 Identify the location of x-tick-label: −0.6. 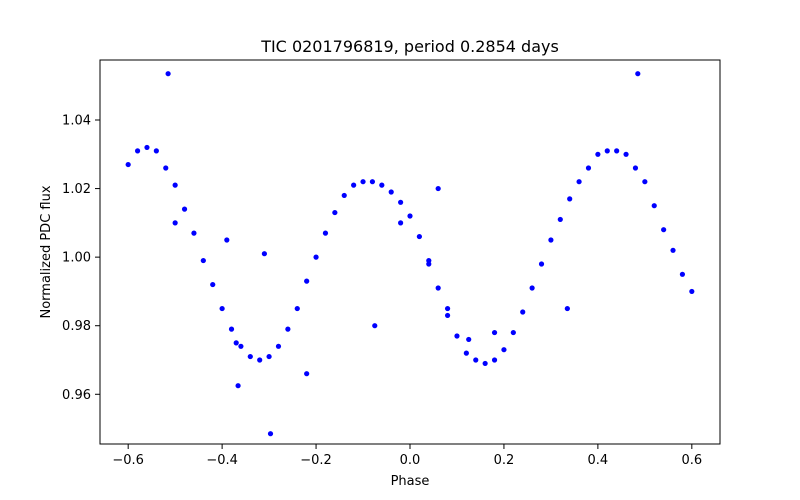
(128, 460).